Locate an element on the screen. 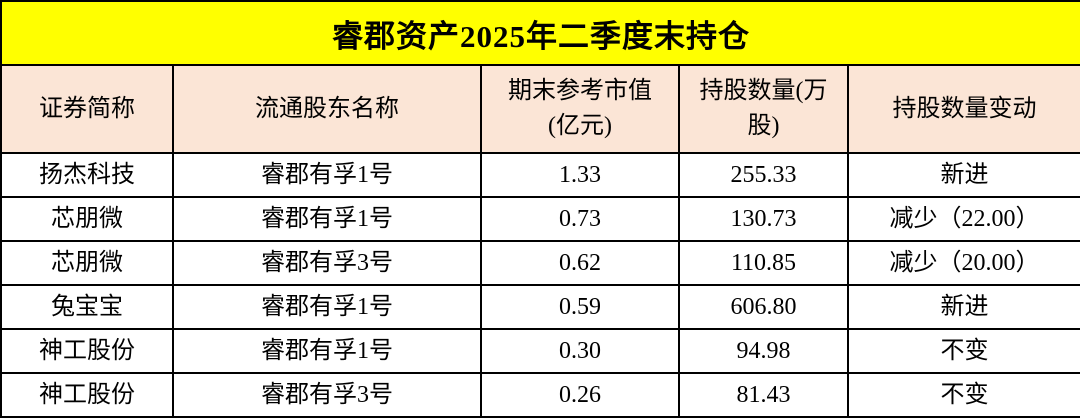 This screenshot has height=418, width=1080. column-header-shares-held: 持股数量(万 股) is located at coordinates (763, 109).